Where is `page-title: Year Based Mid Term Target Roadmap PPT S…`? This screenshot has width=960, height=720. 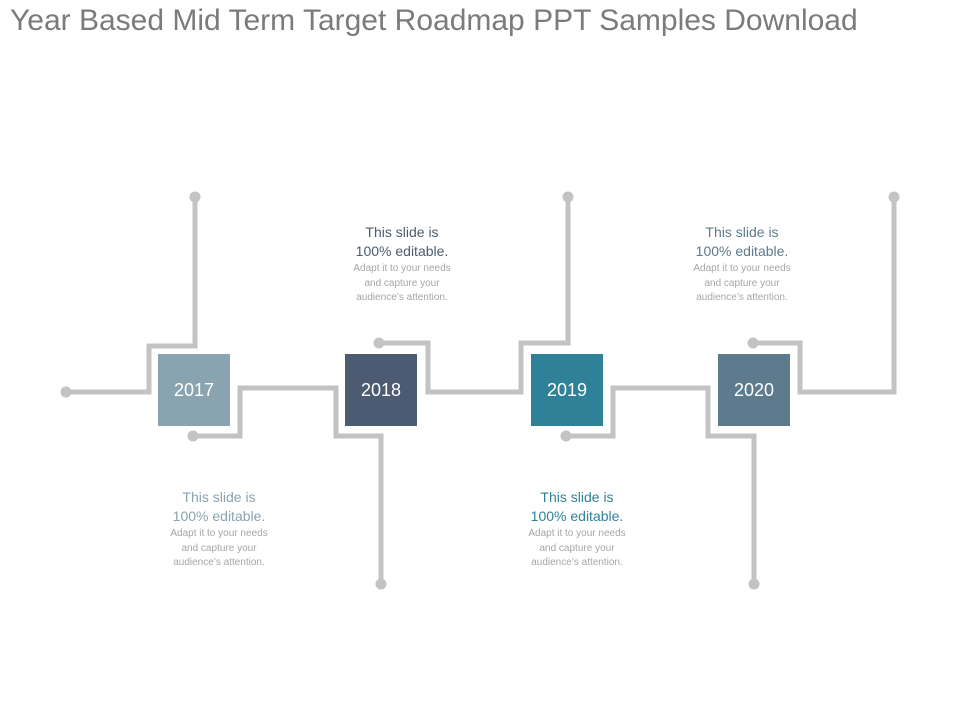
page-title: Year Based Mid Term Target Roadmap PPT S… is located at coordinates (434, 20).